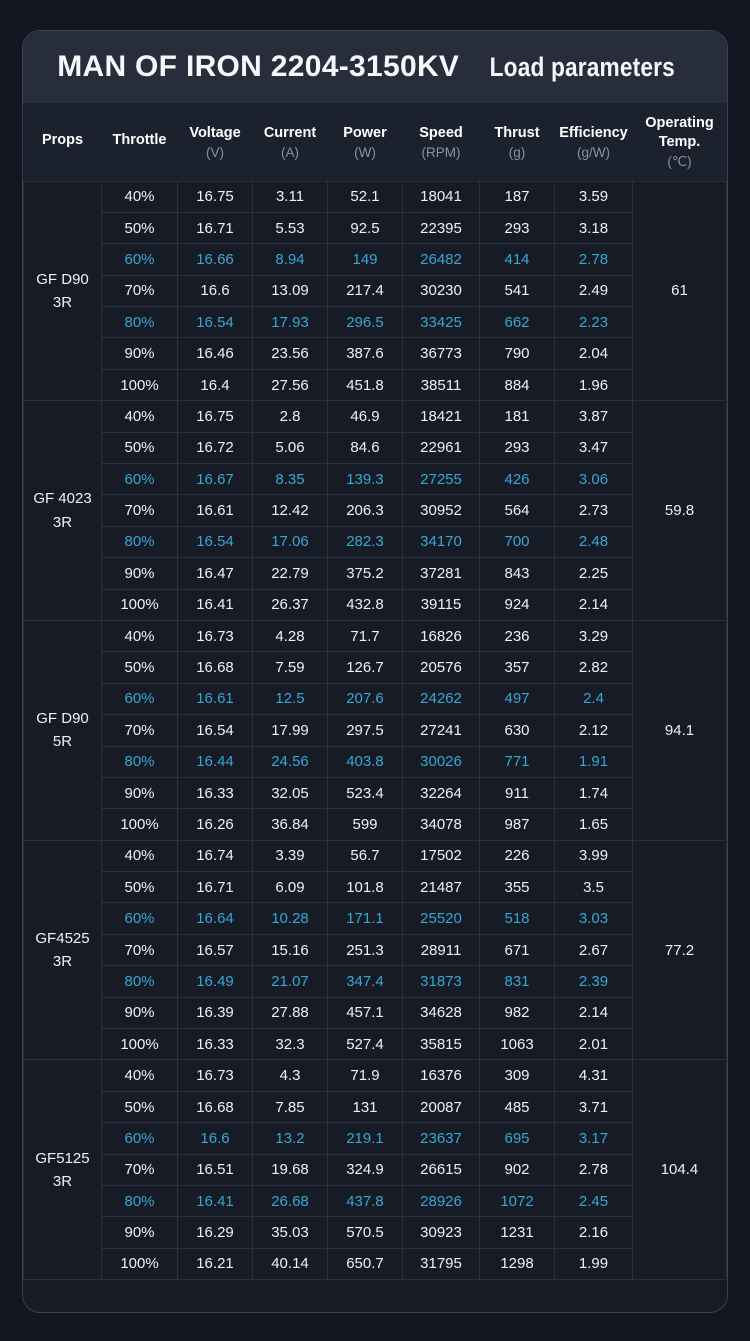 The width and height of the screenshot is (750, 1341). Describe the element at coordinates (517, 291) in the screenshot. I see `cell-thrust: 541` at that location.